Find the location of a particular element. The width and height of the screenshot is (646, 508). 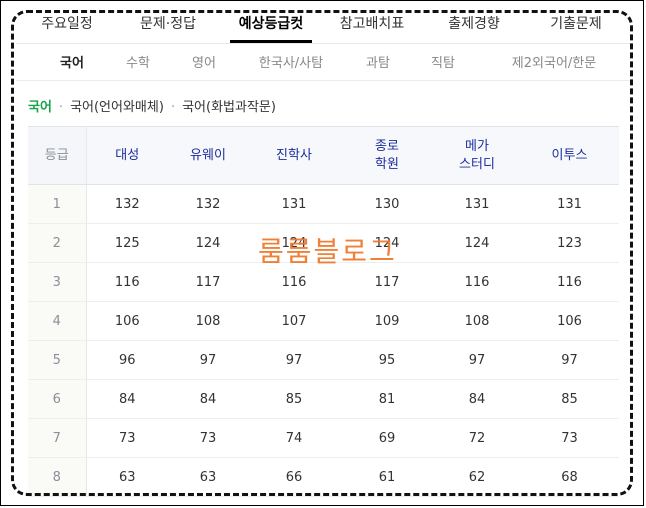

subject-tab-bar: 국어 수학 영어 한국사/사탐 과탐 직탐 제2외국어/한문 is located at coordinates (323, 62).